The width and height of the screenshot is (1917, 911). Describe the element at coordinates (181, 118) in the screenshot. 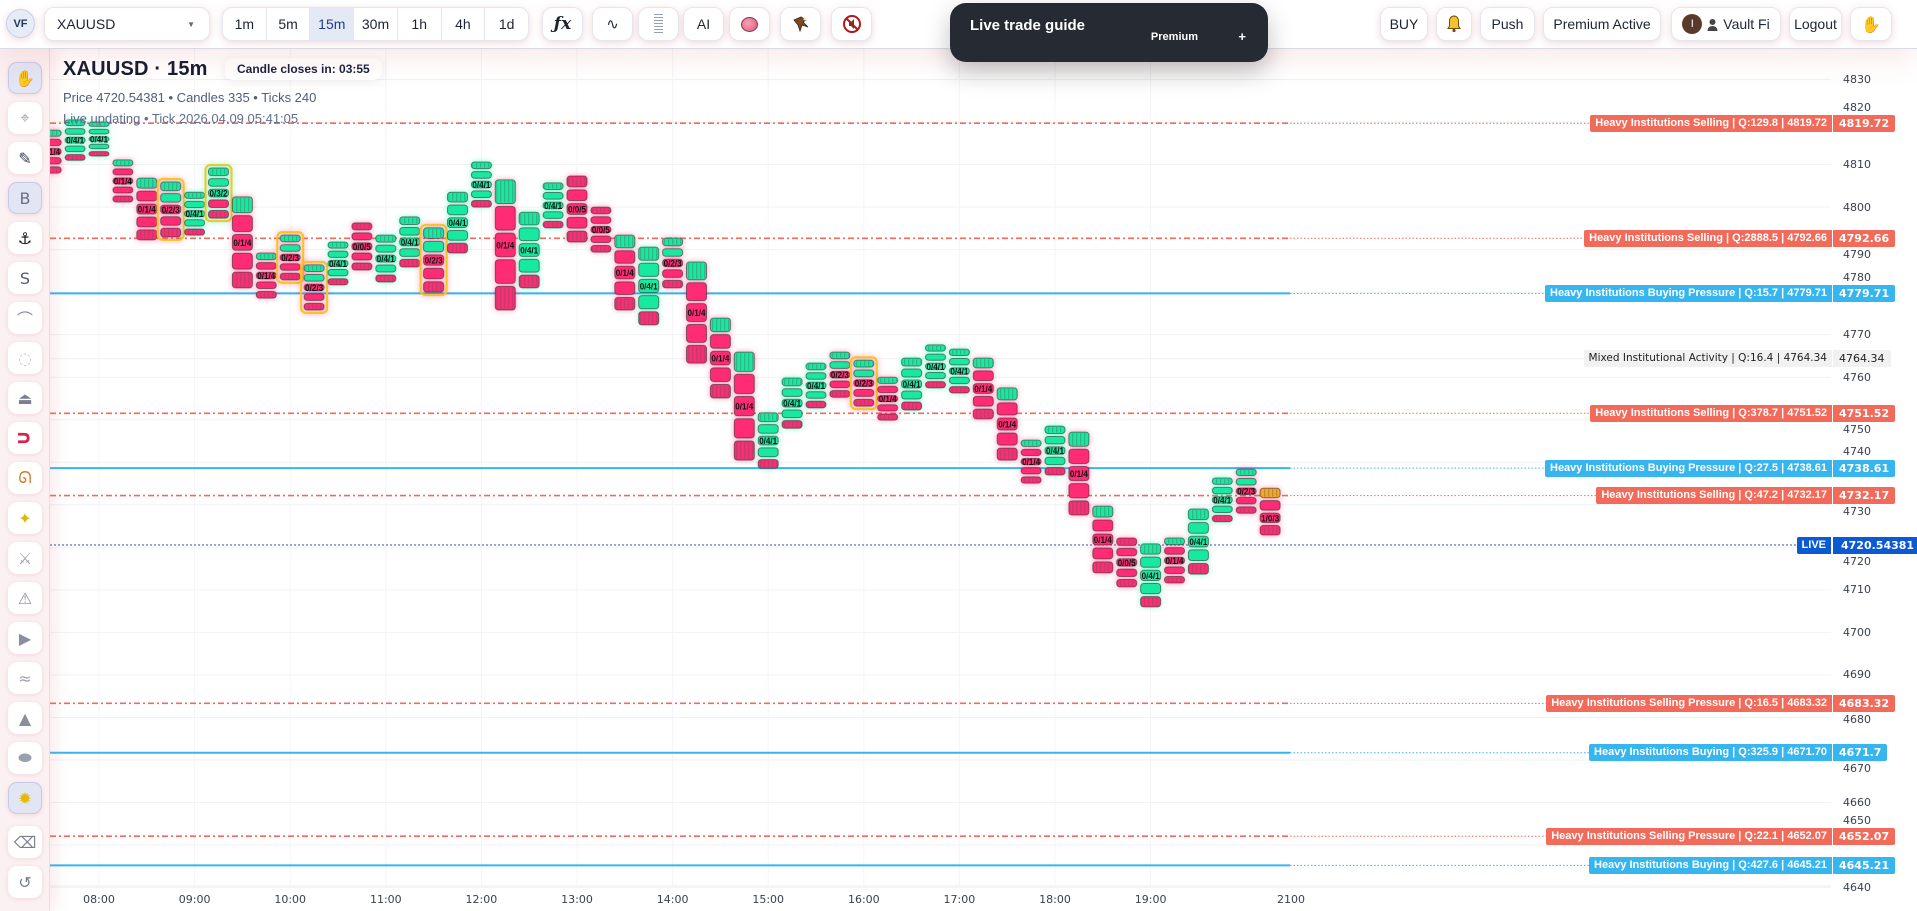

I see `live-status: Live updating • Tick 2026.04.09 05:41:05` at that location.